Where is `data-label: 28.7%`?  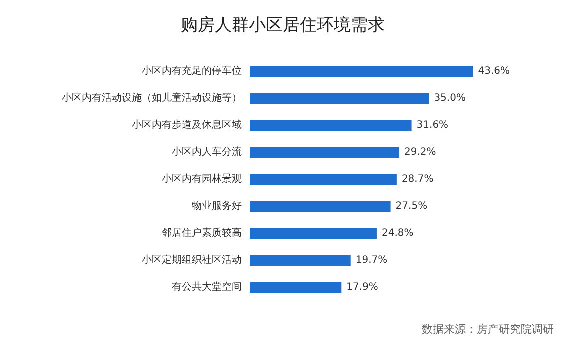
data-label: 28.7% is located at coordinates (418, 179).